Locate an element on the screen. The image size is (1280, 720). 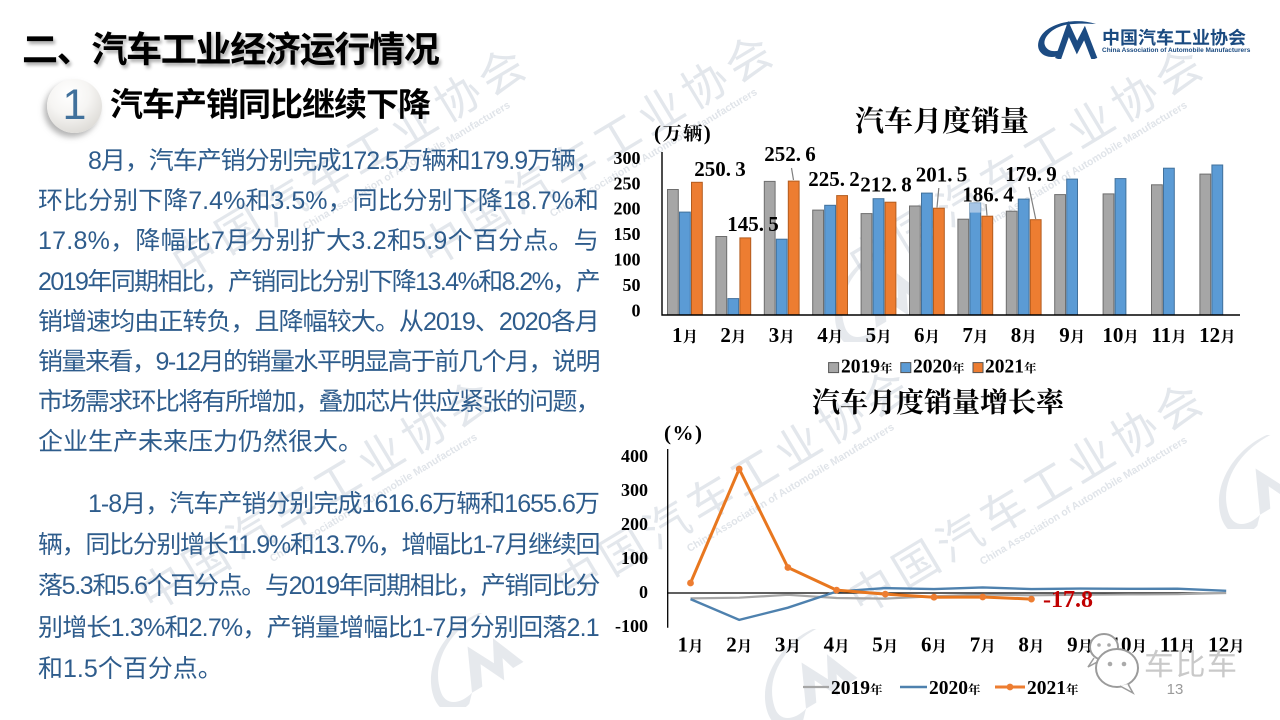
svg-text: 252. 6 is located at coordinates (789, 154).